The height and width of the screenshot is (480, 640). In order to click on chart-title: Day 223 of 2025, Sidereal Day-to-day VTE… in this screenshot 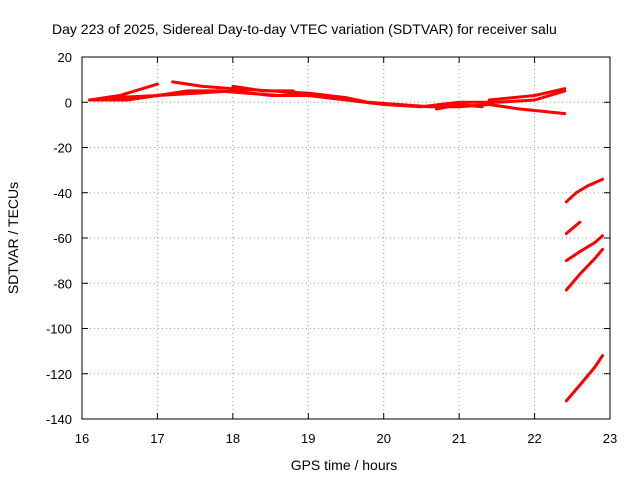, I will do `click(304, 29)`.